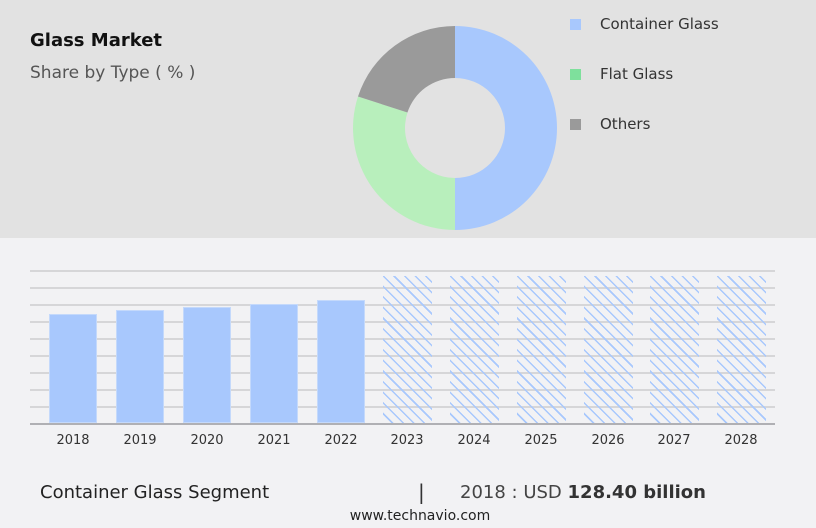  What do you see at coordinates (274, 363) in the screenshot?
I see `bar-2021` at bounding box center [274, 363].